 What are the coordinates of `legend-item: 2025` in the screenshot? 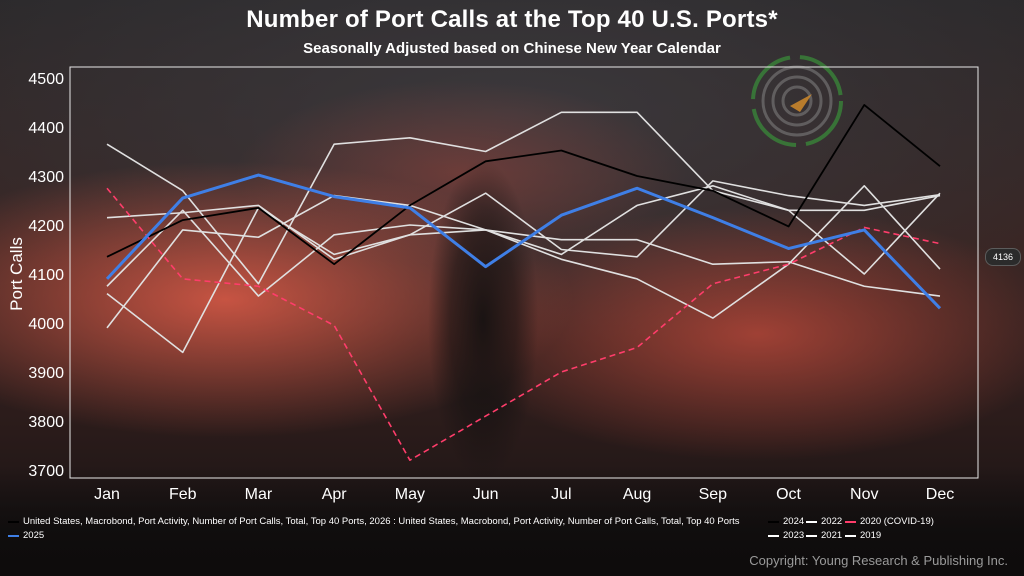 It's located at (26, 535).